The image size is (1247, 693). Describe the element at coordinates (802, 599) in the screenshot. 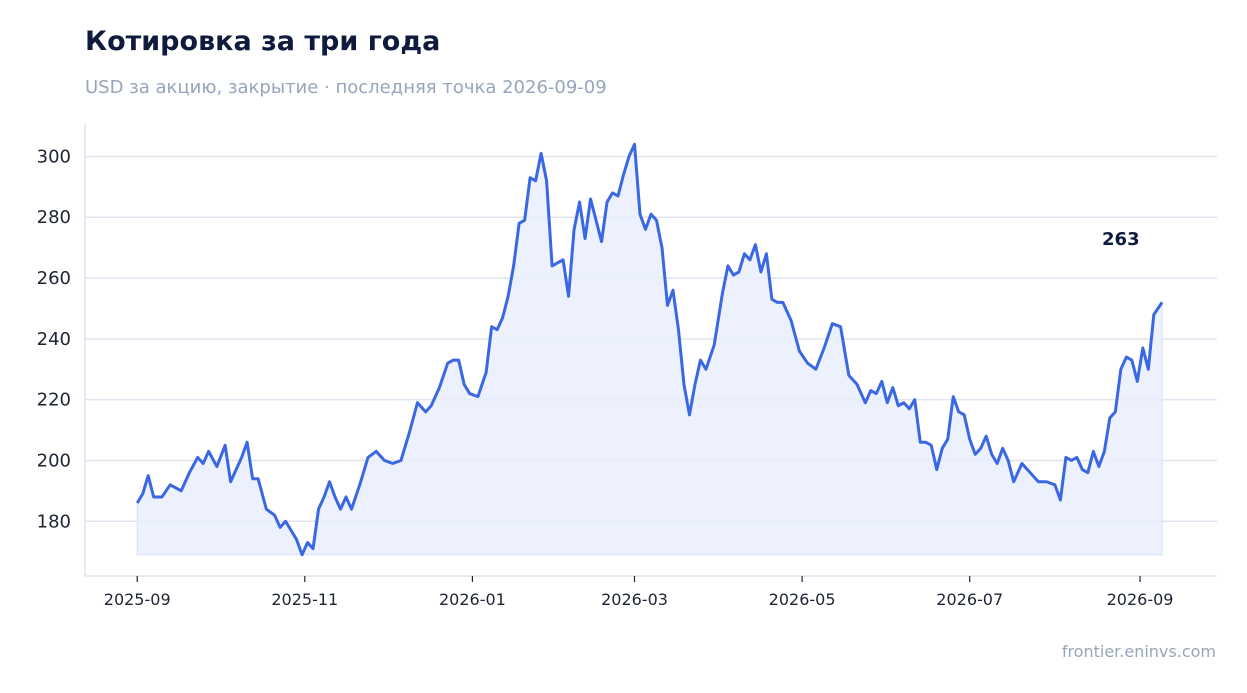

I see `x-tick-label: 2026-05` at that location.